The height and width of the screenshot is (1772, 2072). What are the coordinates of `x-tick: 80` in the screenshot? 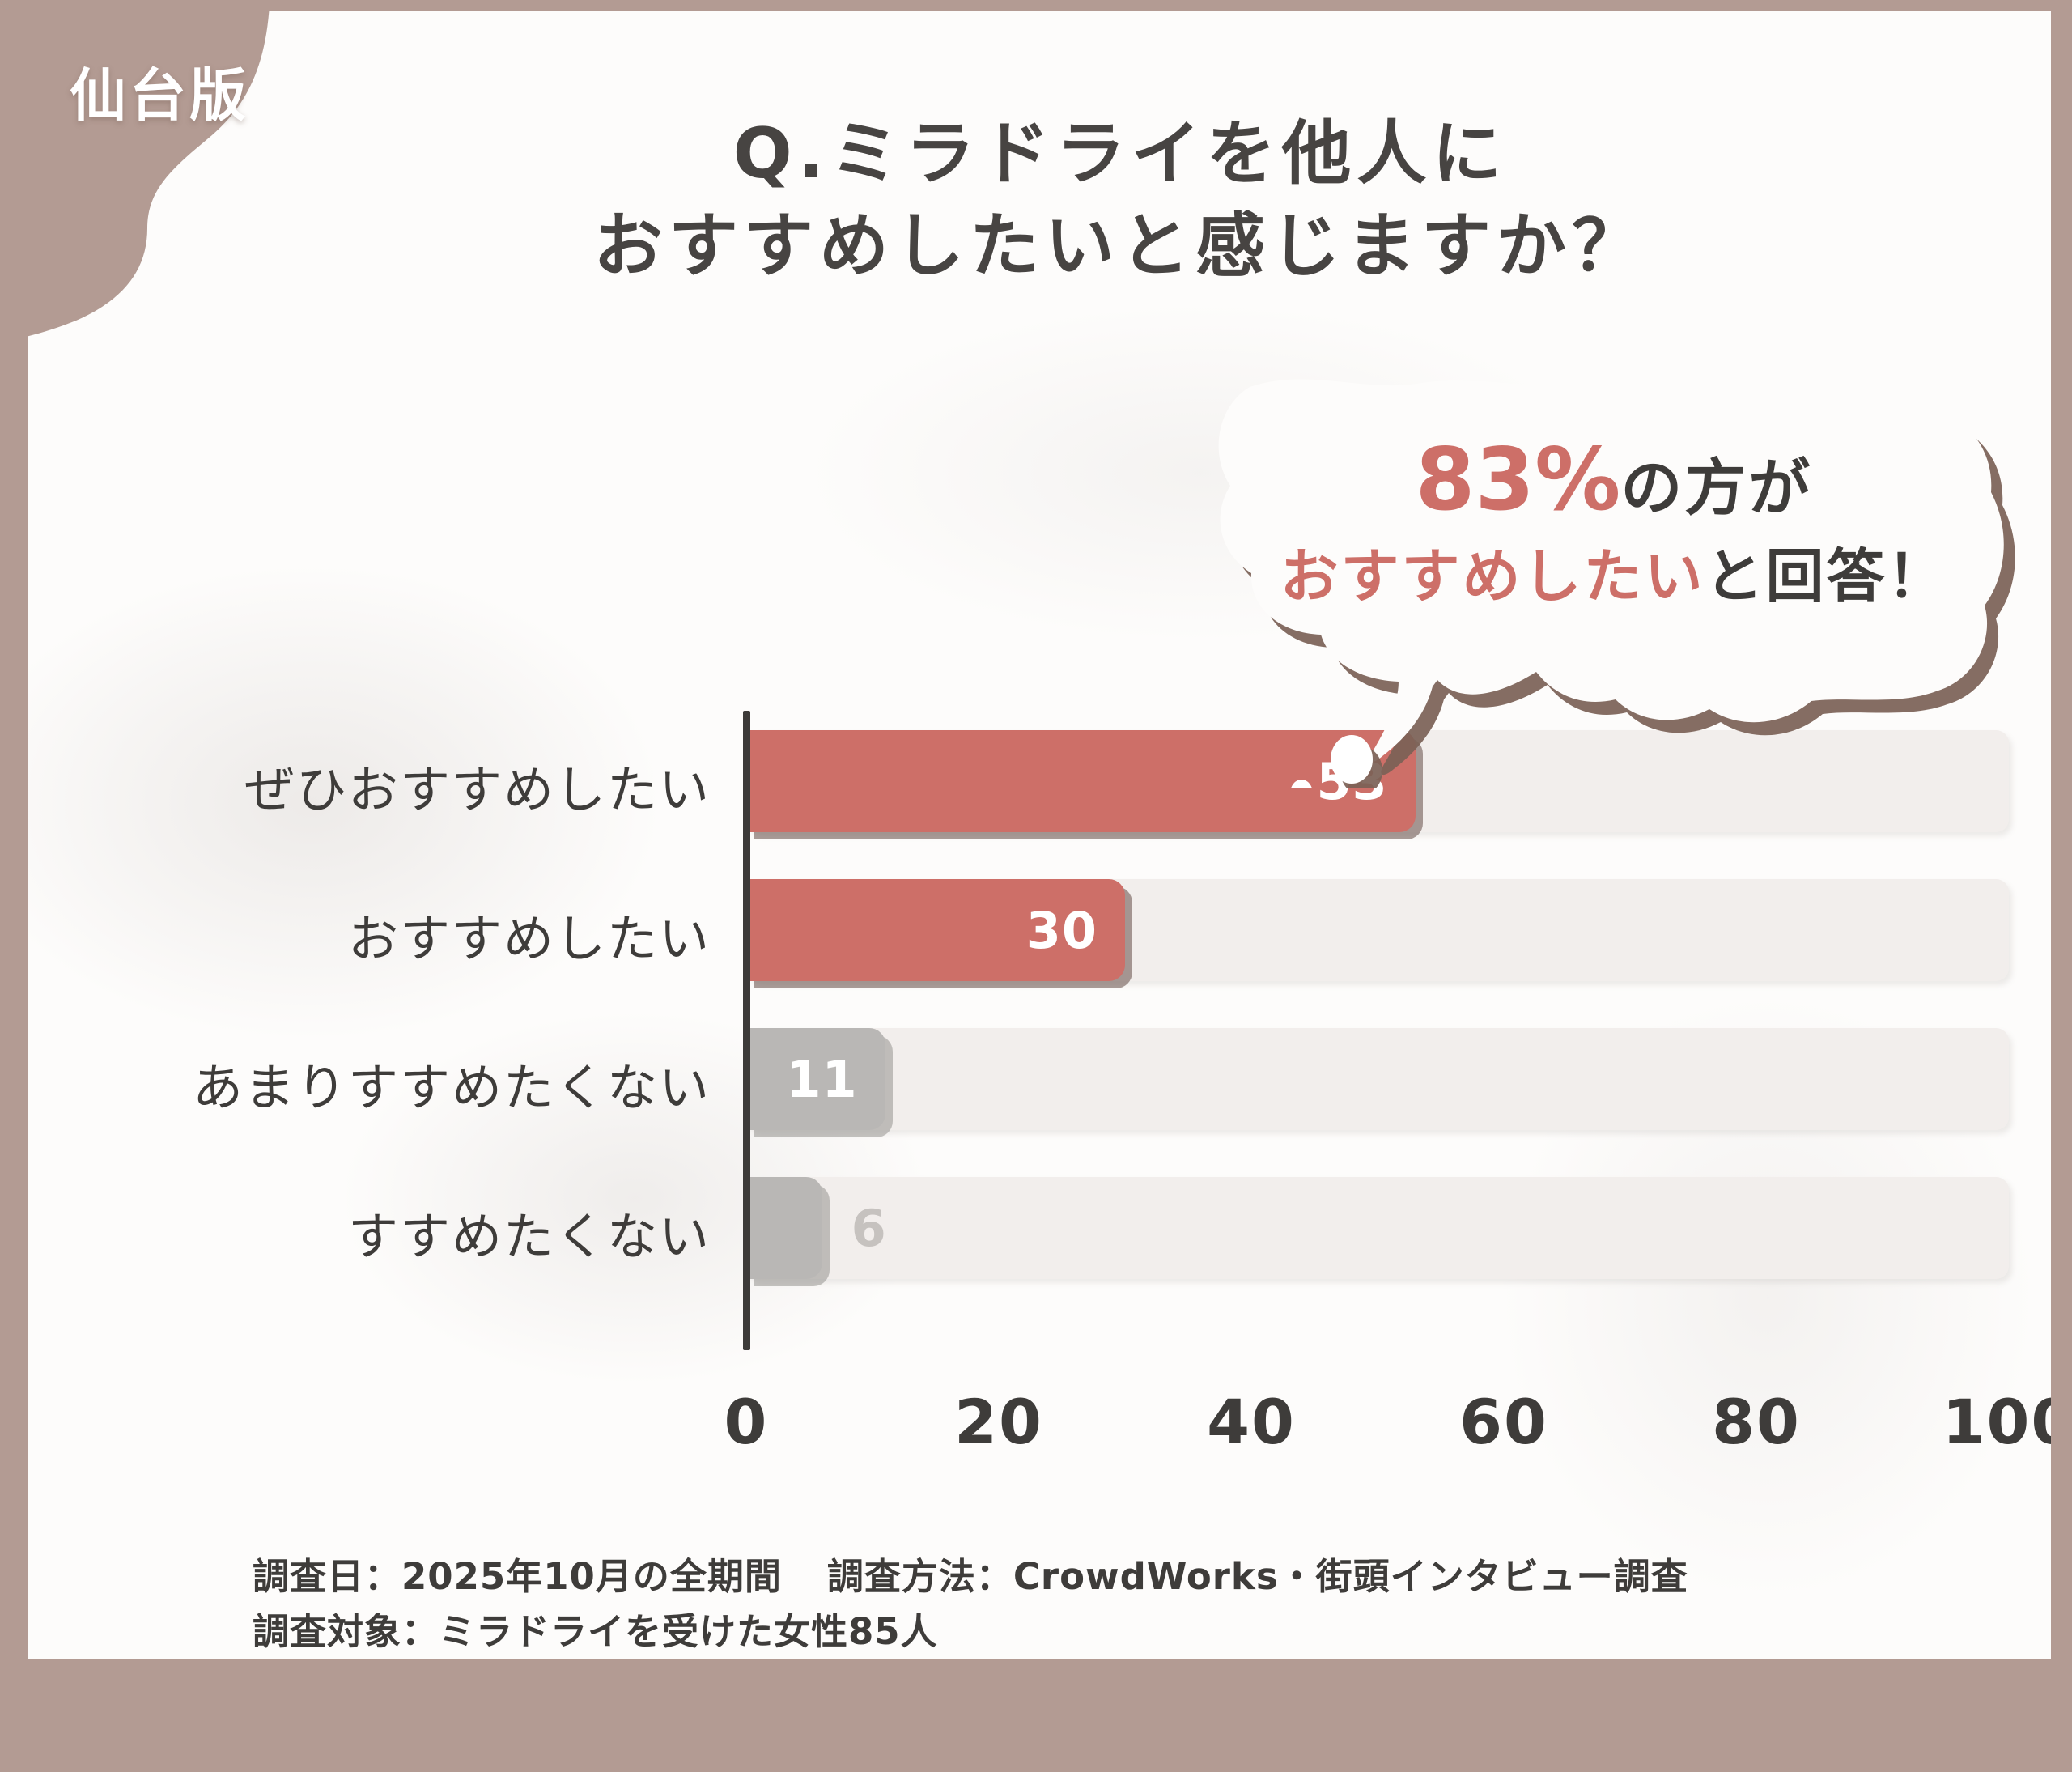 It's located at (1756, 1422).